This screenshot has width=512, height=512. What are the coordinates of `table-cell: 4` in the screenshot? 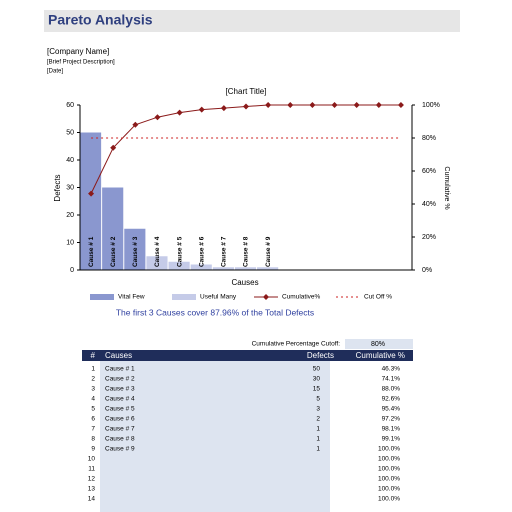 It's located at (93, 399).